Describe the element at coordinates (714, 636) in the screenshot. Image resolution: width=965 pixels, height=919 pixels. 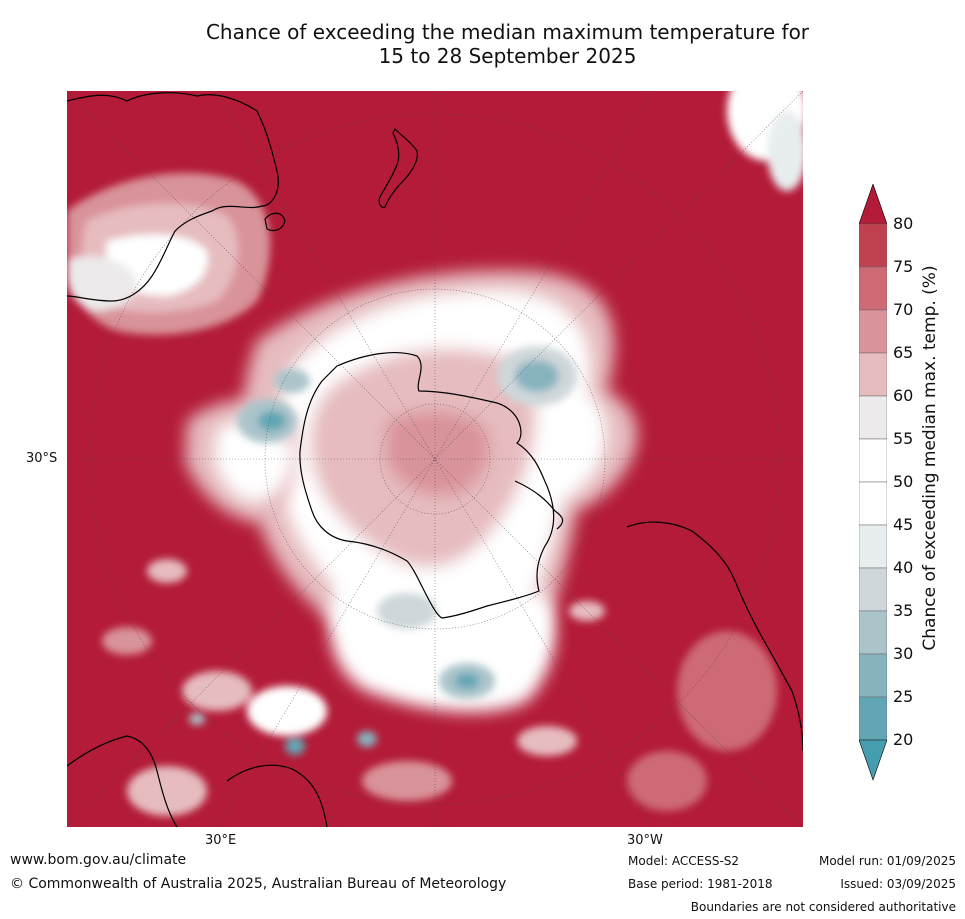
I see `south-america-coast` at that location.